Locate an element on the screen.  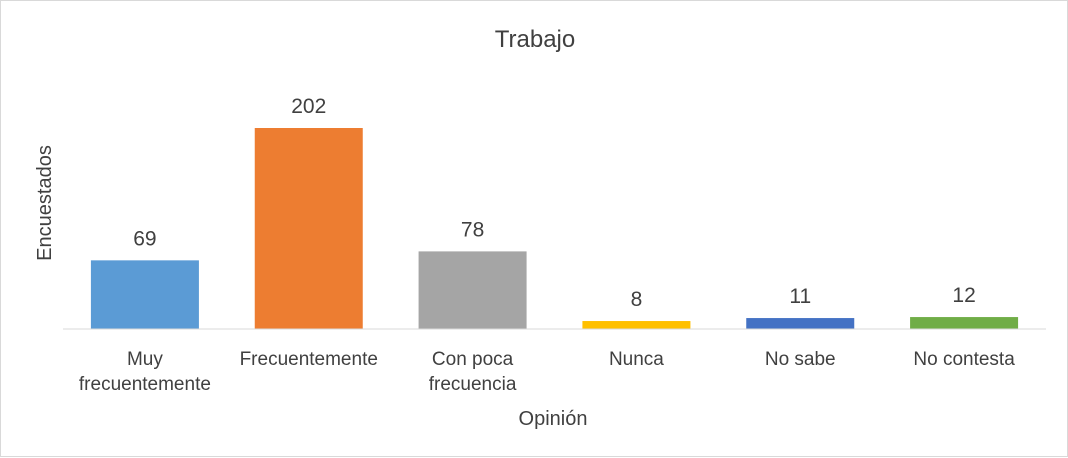
x-axis-label: Opinión is located at coordinates (553, 419).